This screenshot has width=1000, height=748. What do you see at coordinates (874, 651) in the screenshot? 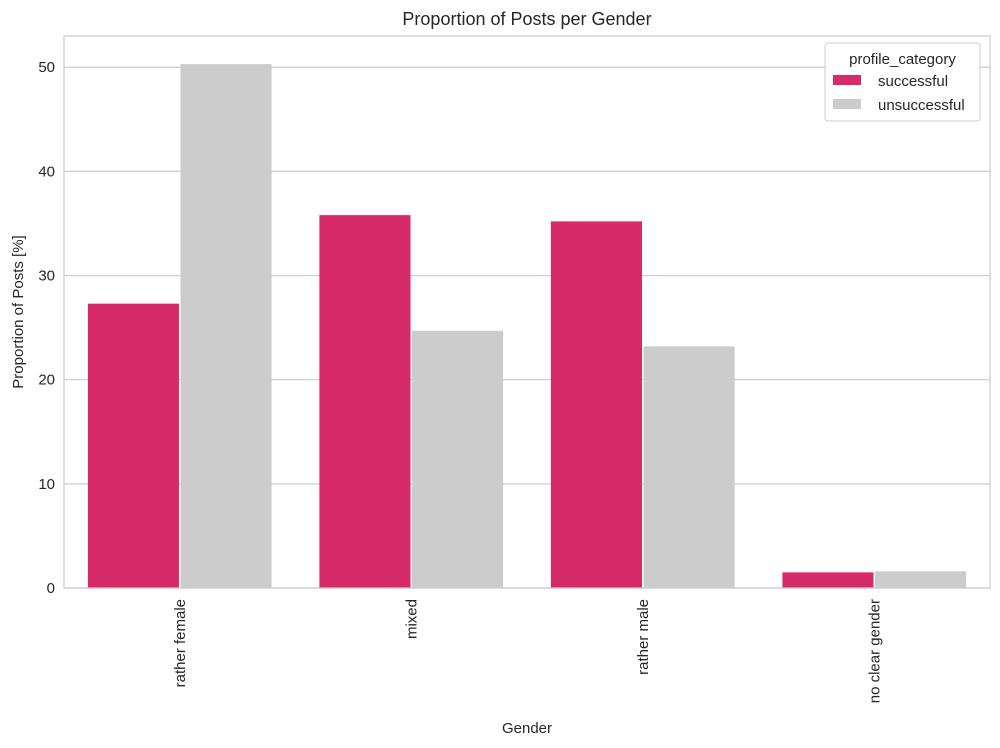
I see `x-tick-label: no clear gender` at bounding box center [874, 651].